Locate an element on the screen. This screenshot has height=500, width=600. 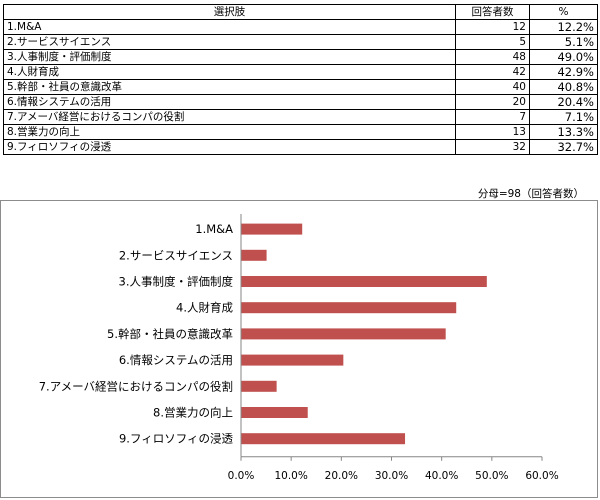
x-tick-label: 0.0% is located at coordinates (241, 476).